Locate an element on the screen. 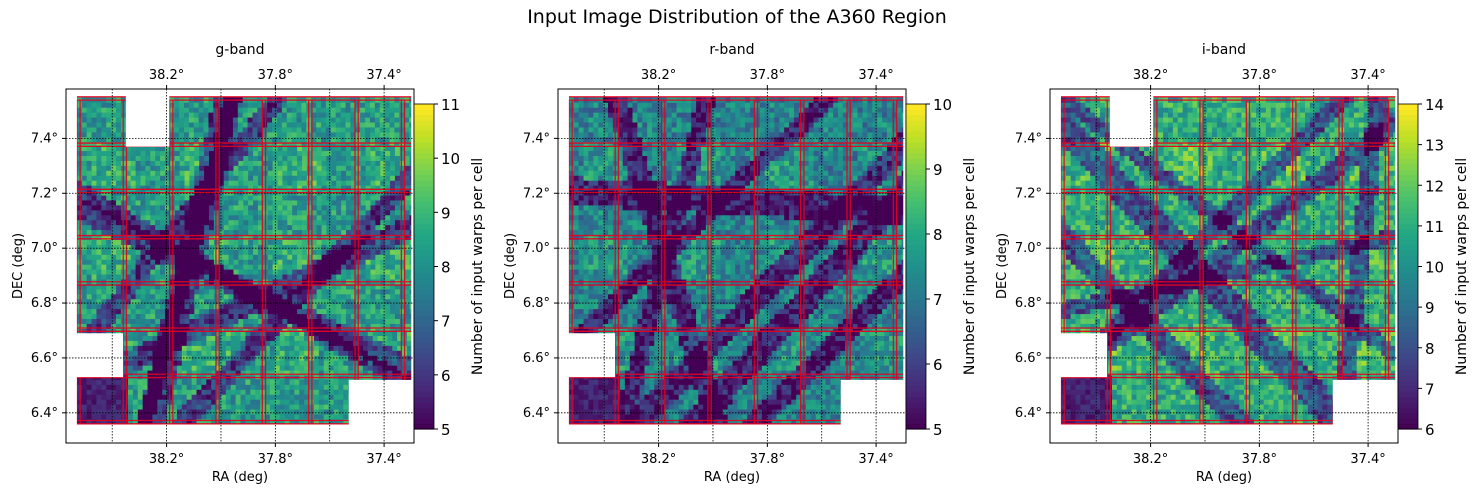 The image size is (1474, 495). y-tick-label: 6.4° is located at coordinates (44, 413).